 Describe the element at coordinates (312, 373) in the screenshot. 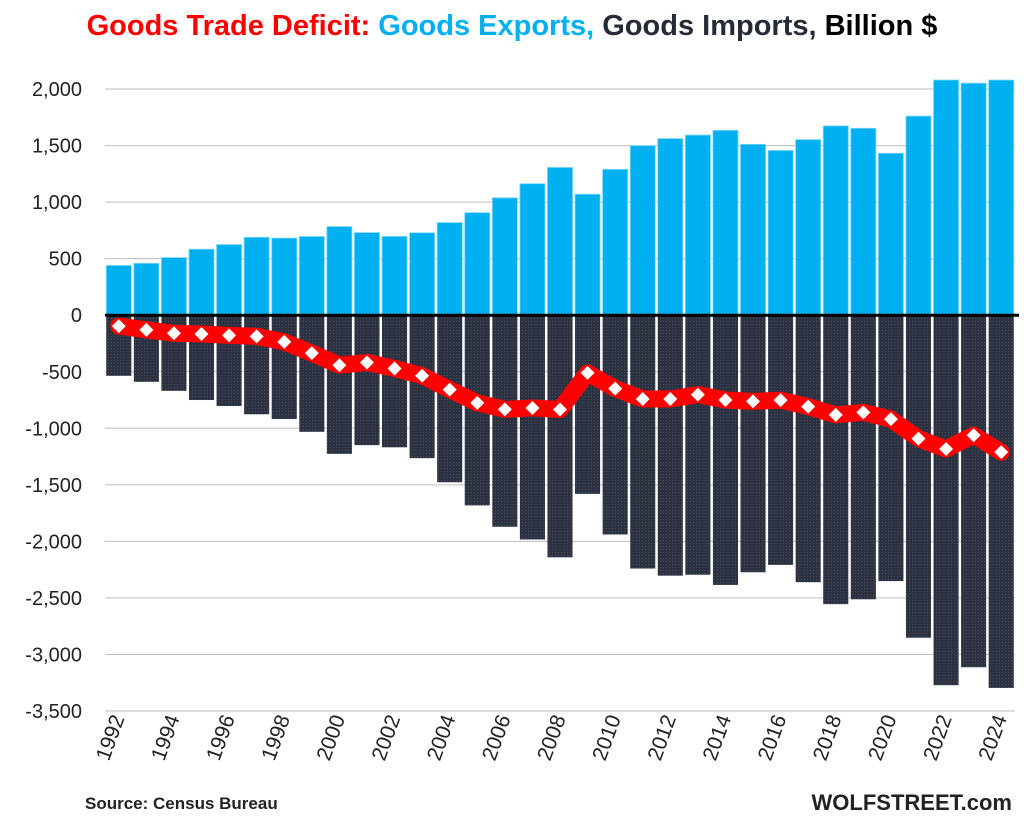

I see `bar-imports-1999` at that location.